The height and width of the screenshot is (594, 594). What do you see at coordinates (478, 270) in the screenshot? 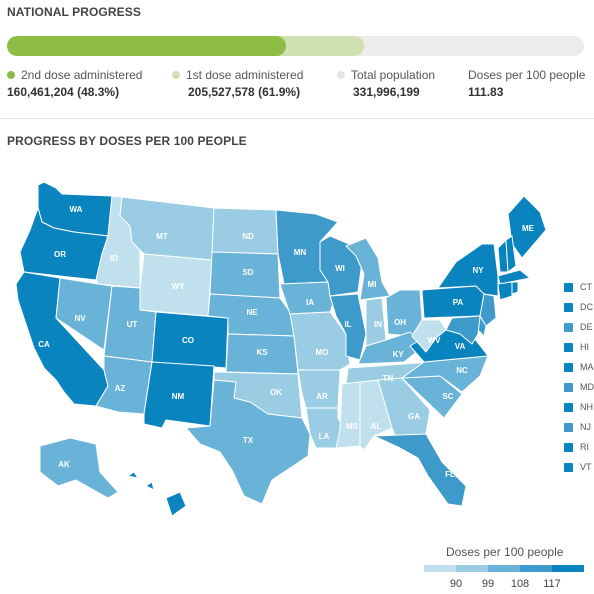
I see `state-label-ny: NY` at bounding box center [478, 270].